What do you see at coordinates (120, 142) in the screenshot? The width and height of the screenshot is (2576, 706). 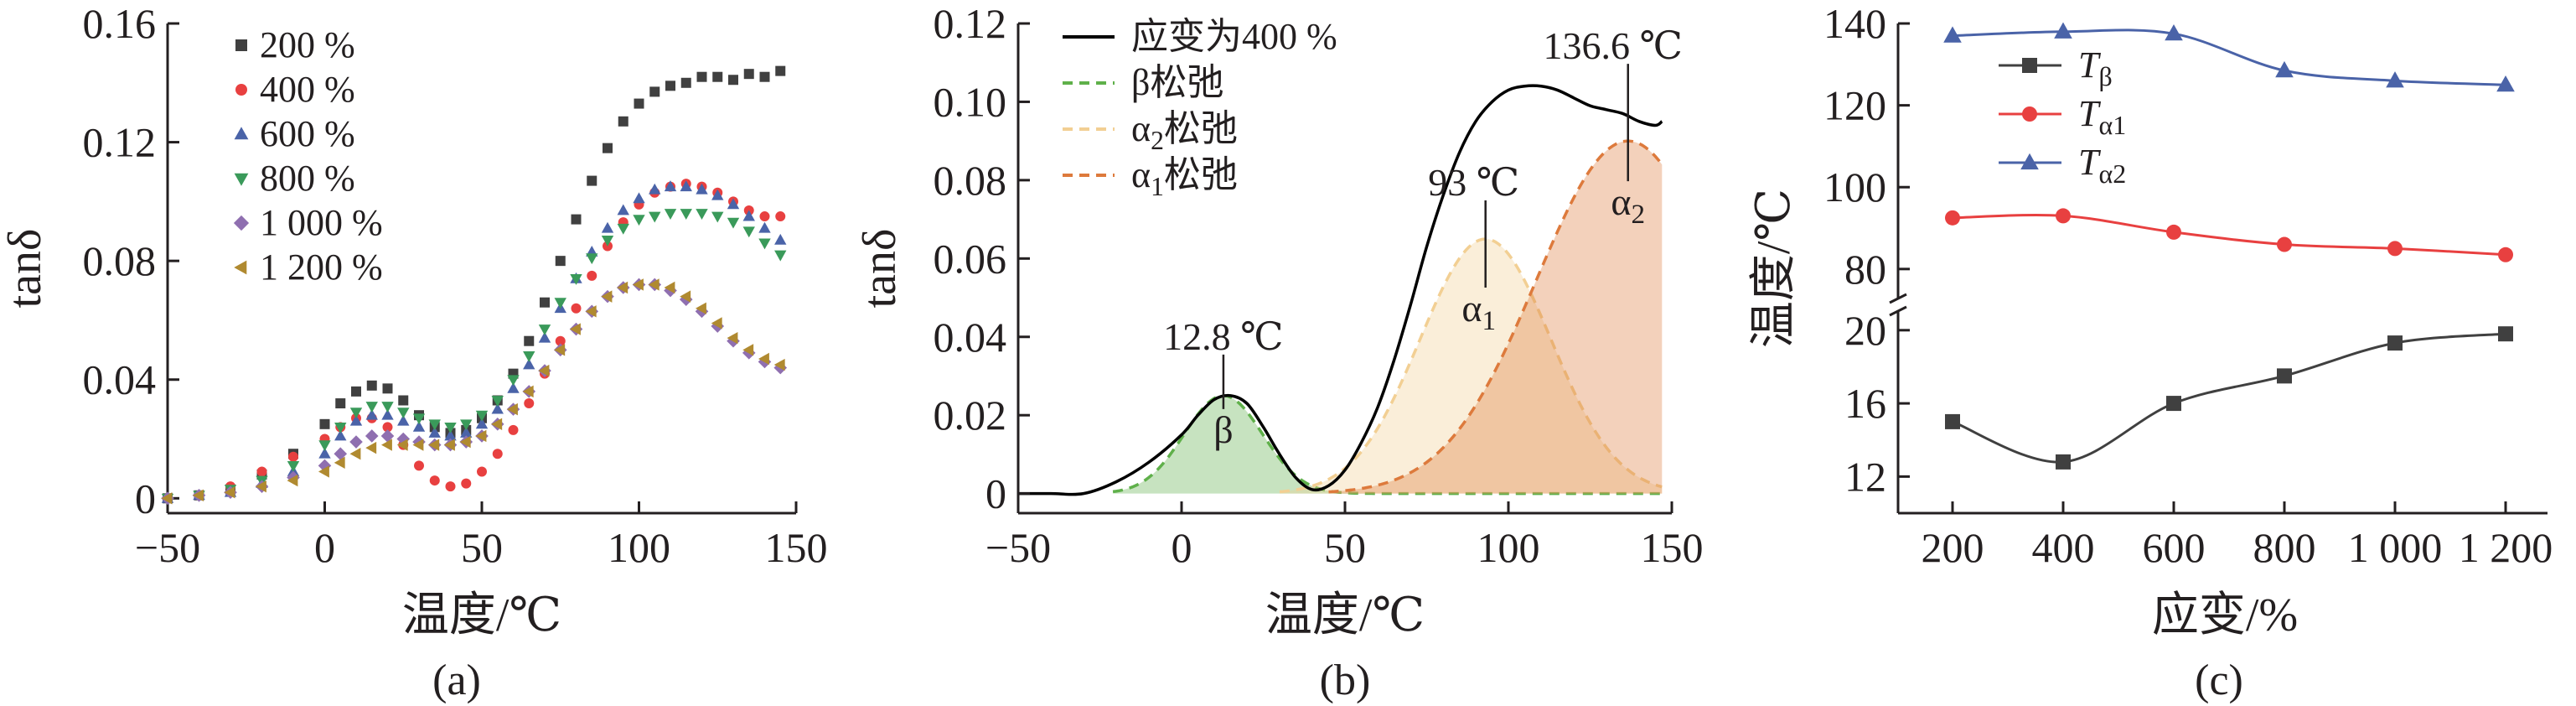 I see `panel-a-y-tick-label: 0.12` at bounding box center [120, 142].